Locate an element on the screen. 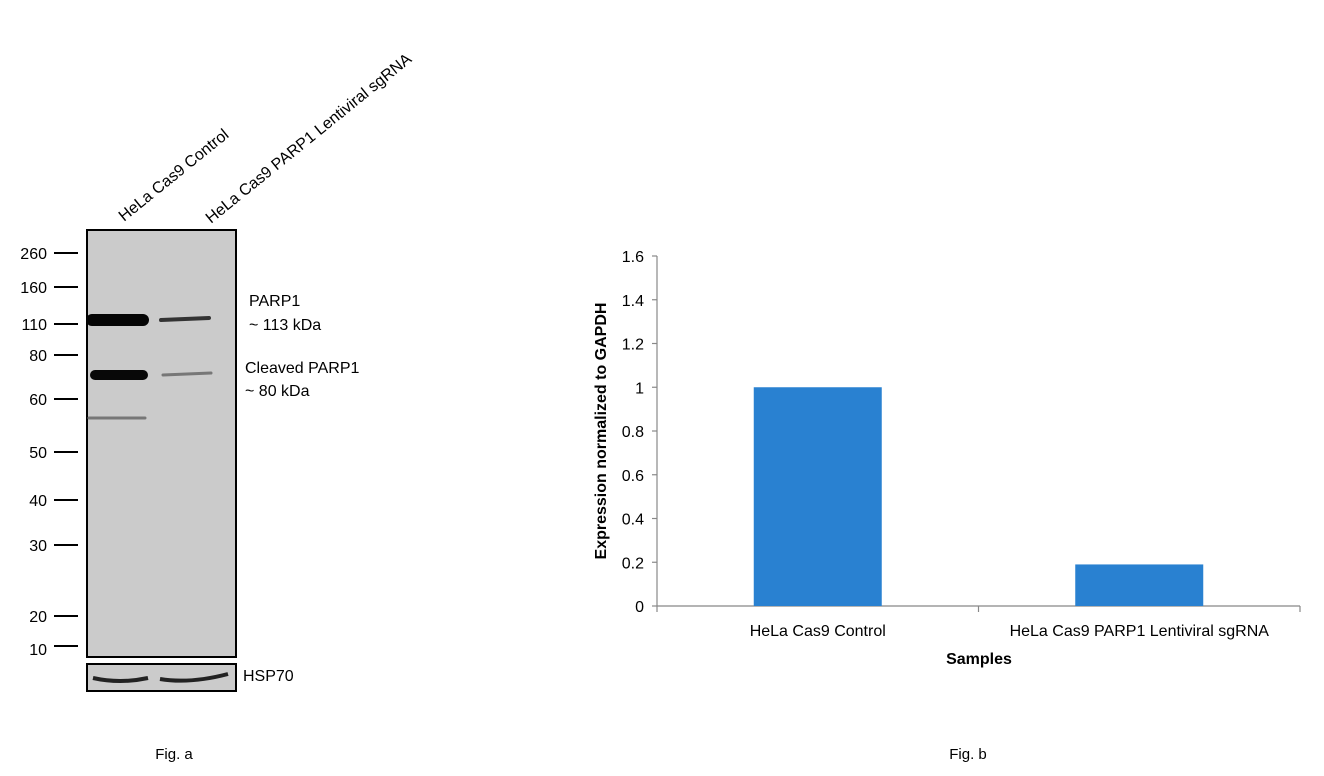  y-tick-label: 0 is located at coordinates (639, 607).